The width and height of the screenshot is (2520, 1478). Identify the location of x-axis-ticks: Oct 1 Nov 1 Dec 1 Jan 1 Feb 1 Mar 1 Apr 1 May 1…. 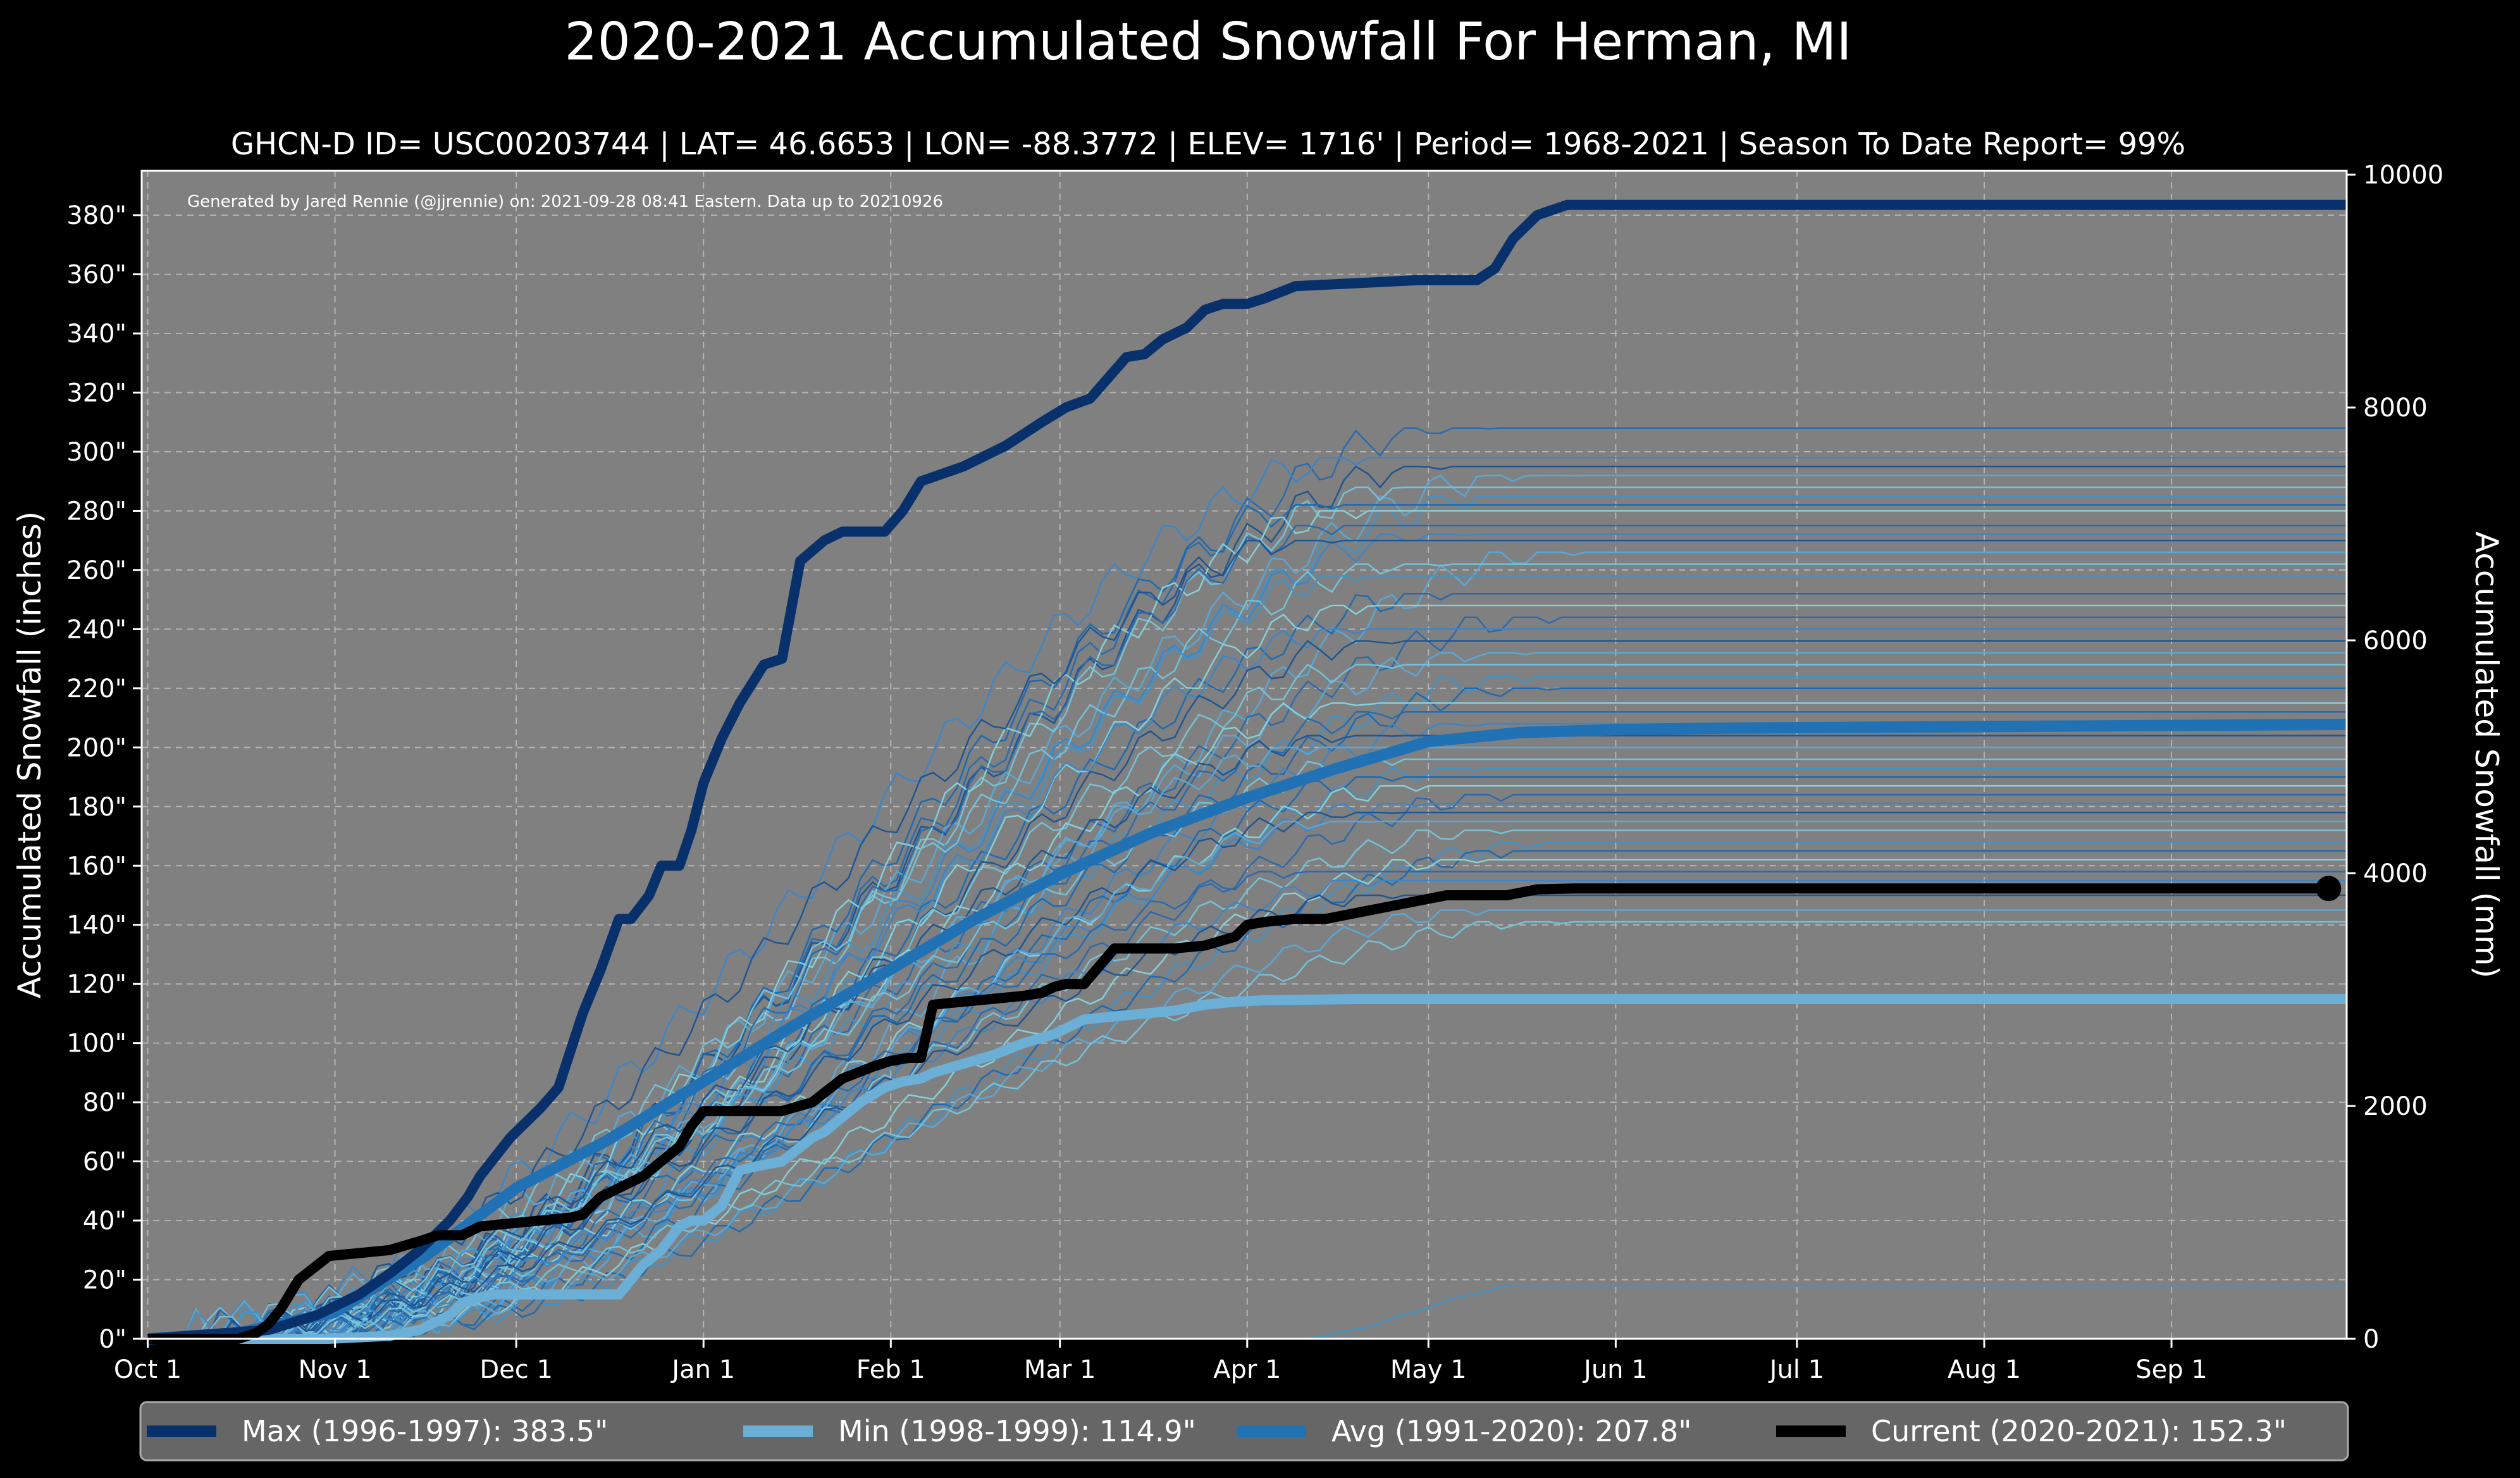
(1161, 1362).